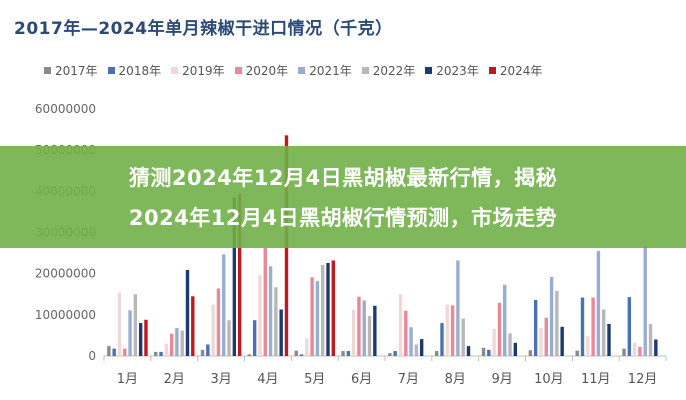 The height and width of the screenshot is (400, 686). What do you see at coordinates (140, 71) in the screenshot?
I see `legend-label: 2018年` at bounding box center [140, 71].